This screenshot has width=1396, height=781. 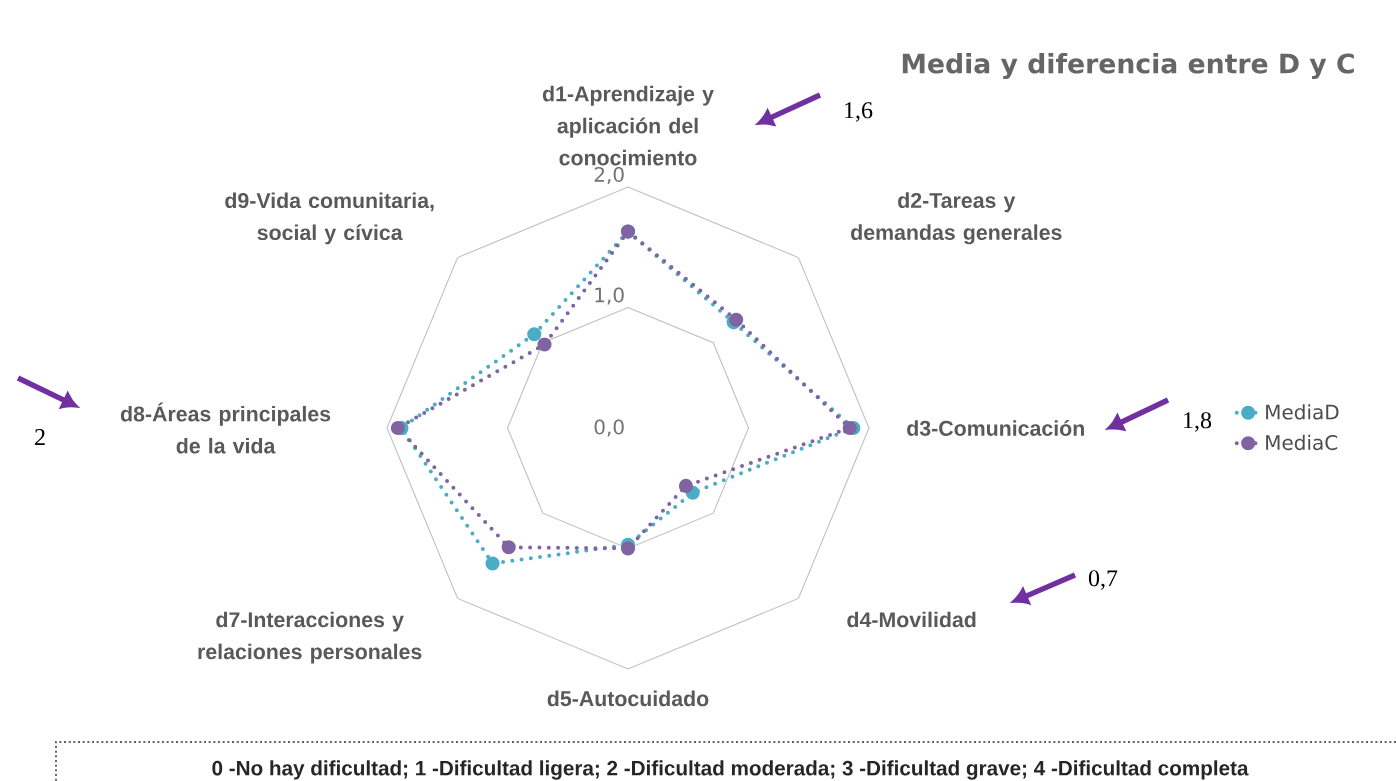 I want to click on text: 0 -No hay dificultad; 1 -Dificultad ligera; 2 -Dificultad moderada; 3 -Dificultad grave; 4 -Dificultad completa, so click(x=730, y=770).